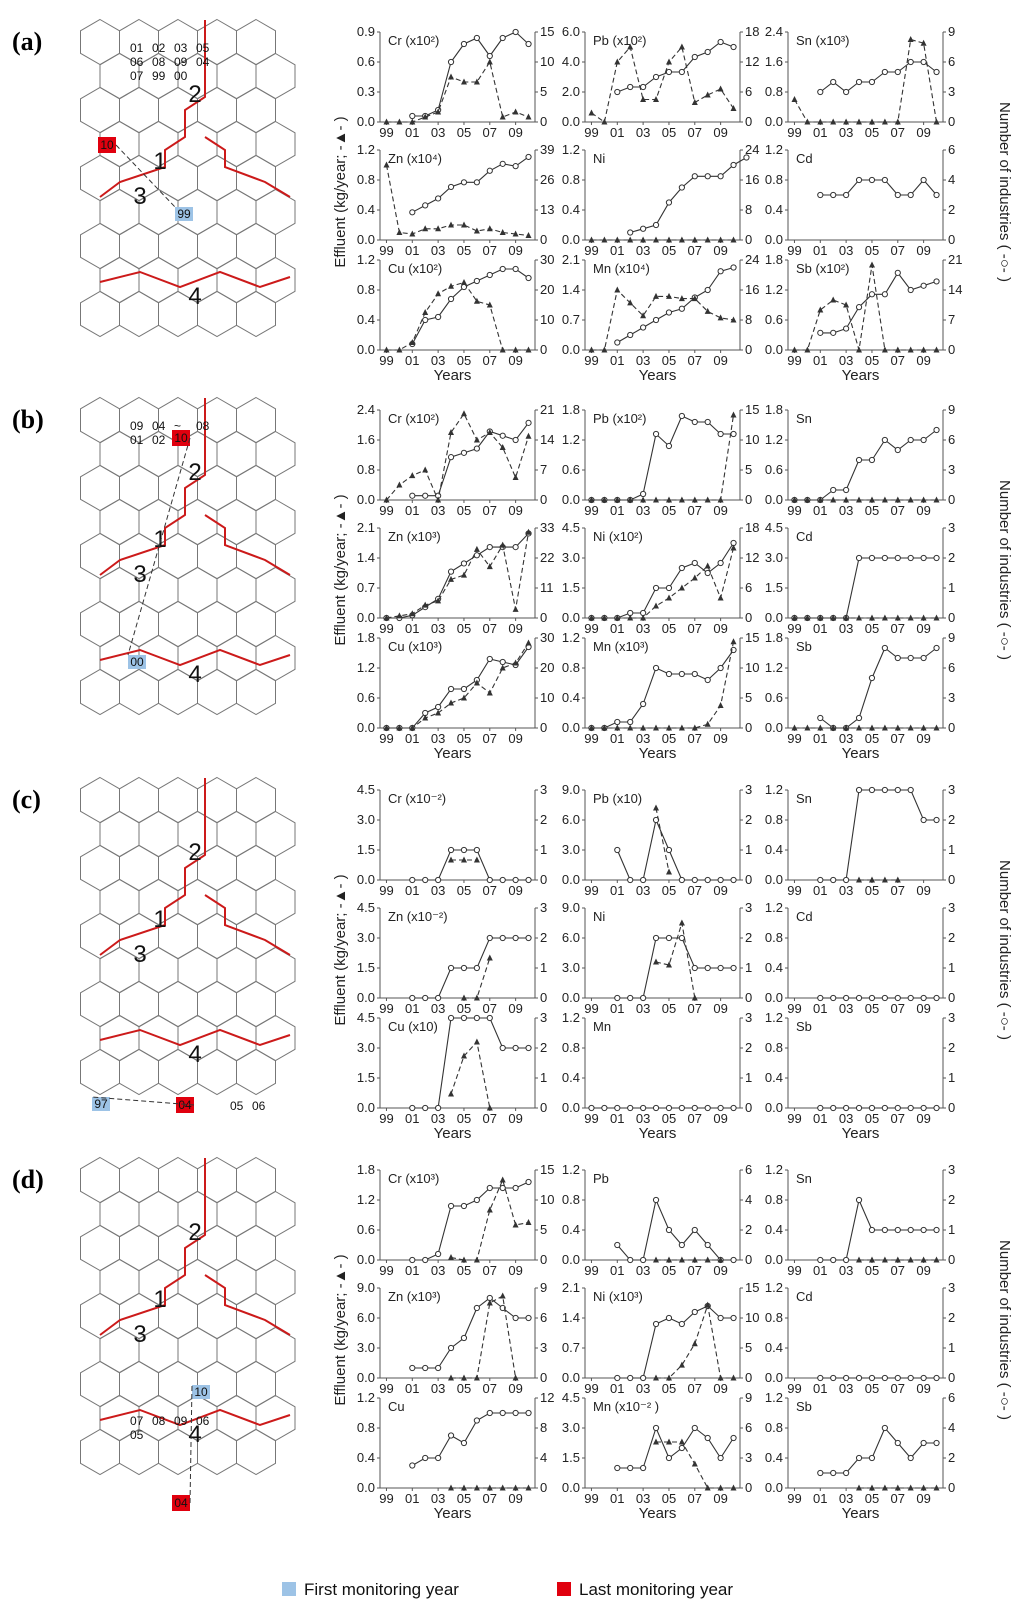 This screenshot has height=1614, width=1024. Describe the element at coordinates (752, 637) in the screenshot. I see `right-tick-label: 15` at that location.